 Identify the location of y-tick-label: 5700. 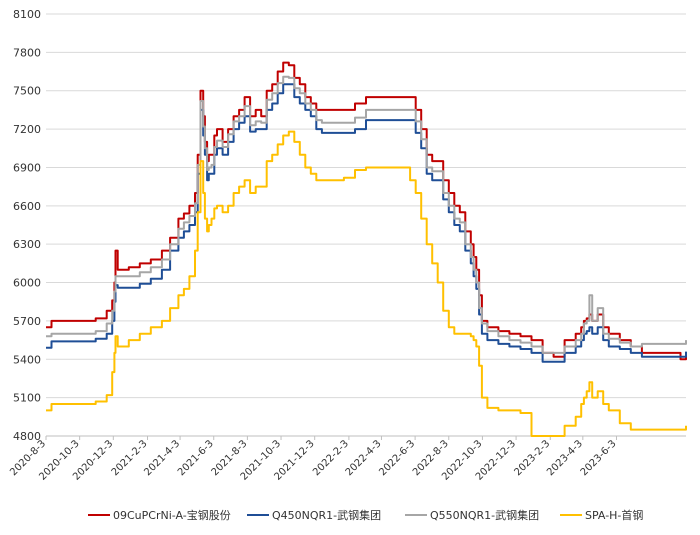
(27, 321).